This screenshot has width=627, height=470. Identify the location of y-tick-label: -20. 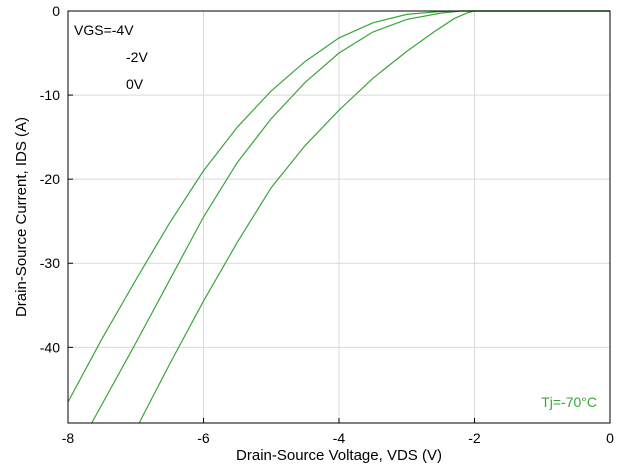
(50, 179).